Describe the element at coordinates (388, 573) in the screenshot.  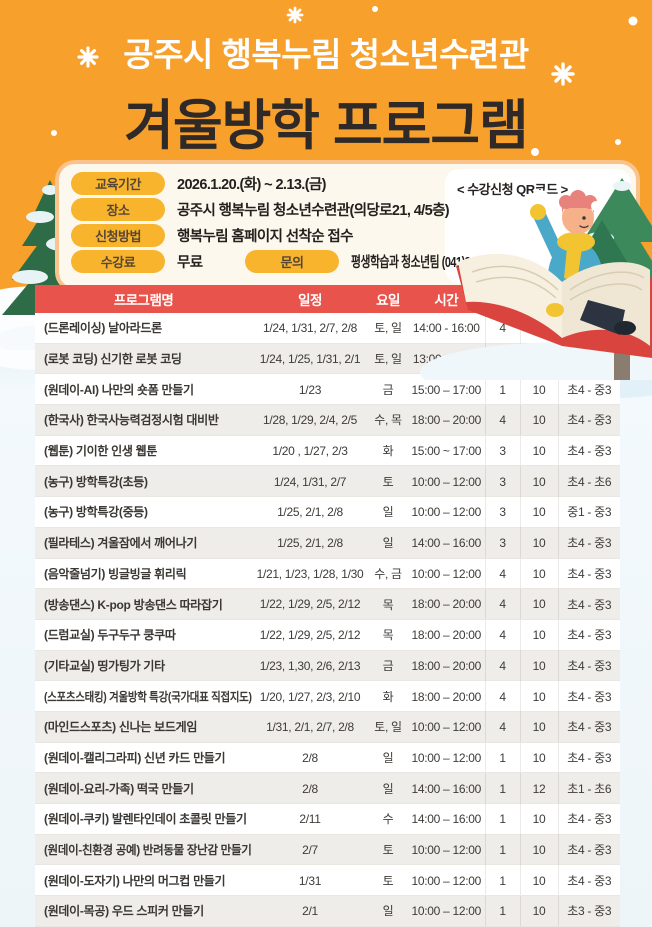
I see `cell-day: 수, 금` at that location.